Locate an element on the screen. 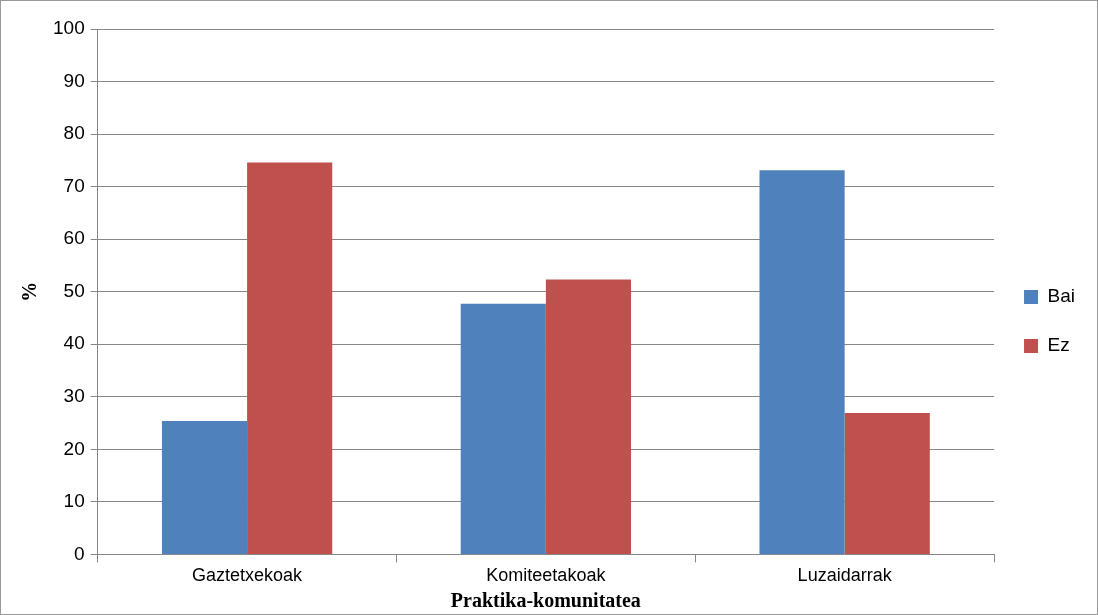 The image size is (1098, 615). y-tick-label: 0 is located at coordinates (79, 553).